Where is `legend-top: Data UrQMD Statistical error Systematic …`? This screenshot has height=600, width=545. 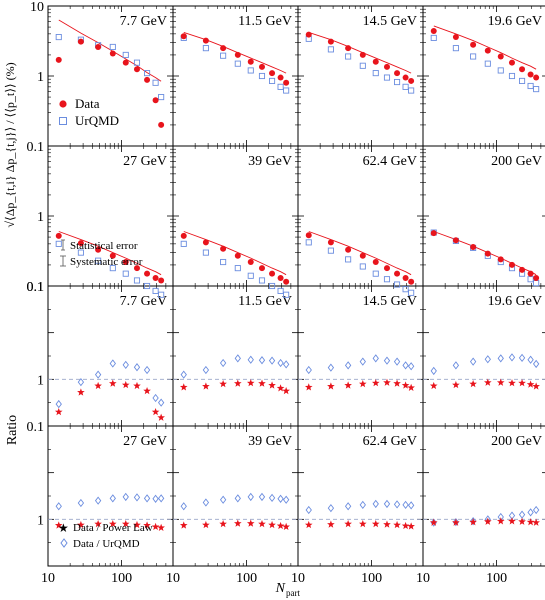 legend-top: Data UrQMD Statistical error Systematic … is located at coordinates (101, 182).